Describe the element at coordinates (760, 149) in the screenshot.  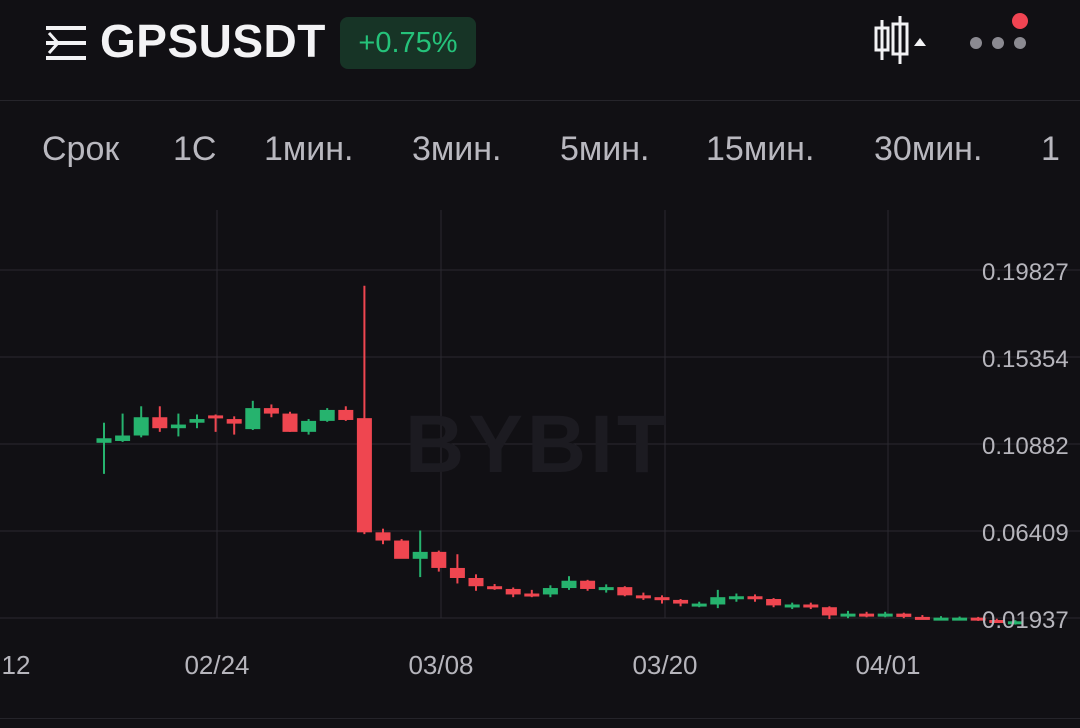
I see `tab-15min: 15мин.` at that location.